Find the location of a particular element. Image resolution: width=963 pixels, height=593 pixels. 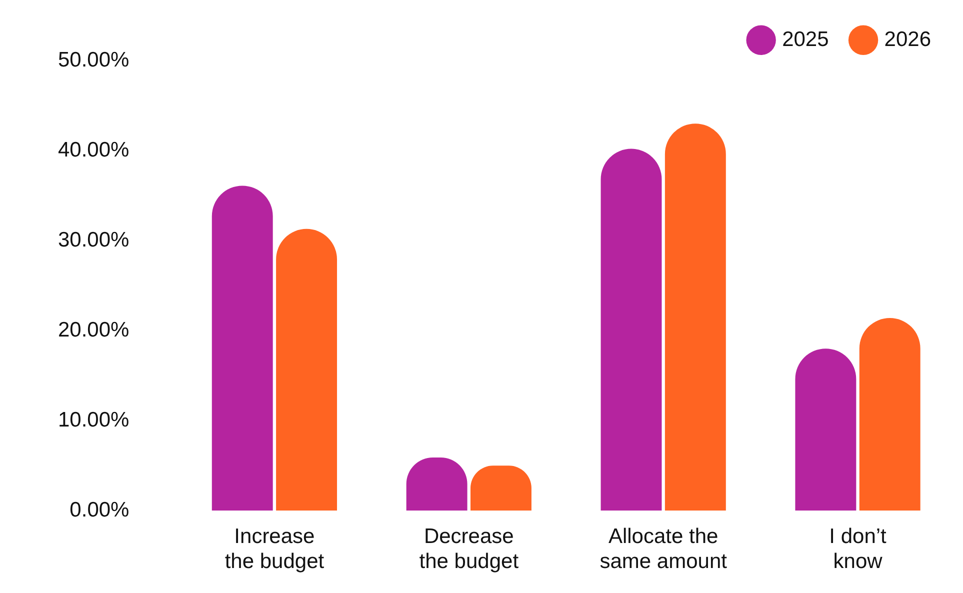

x-tick-label: Allocate the same amount is located at coordinates (664, 549).